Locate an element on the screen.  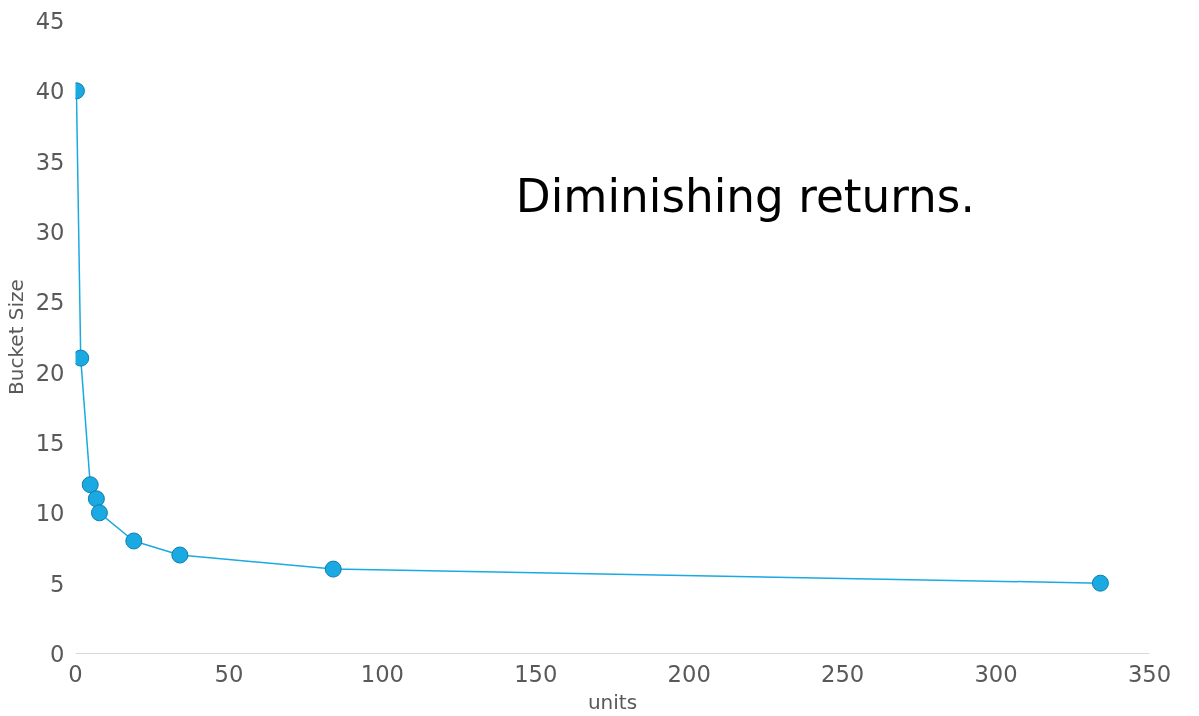
y-tick-label: 0 is located at coordinates (57, 654).